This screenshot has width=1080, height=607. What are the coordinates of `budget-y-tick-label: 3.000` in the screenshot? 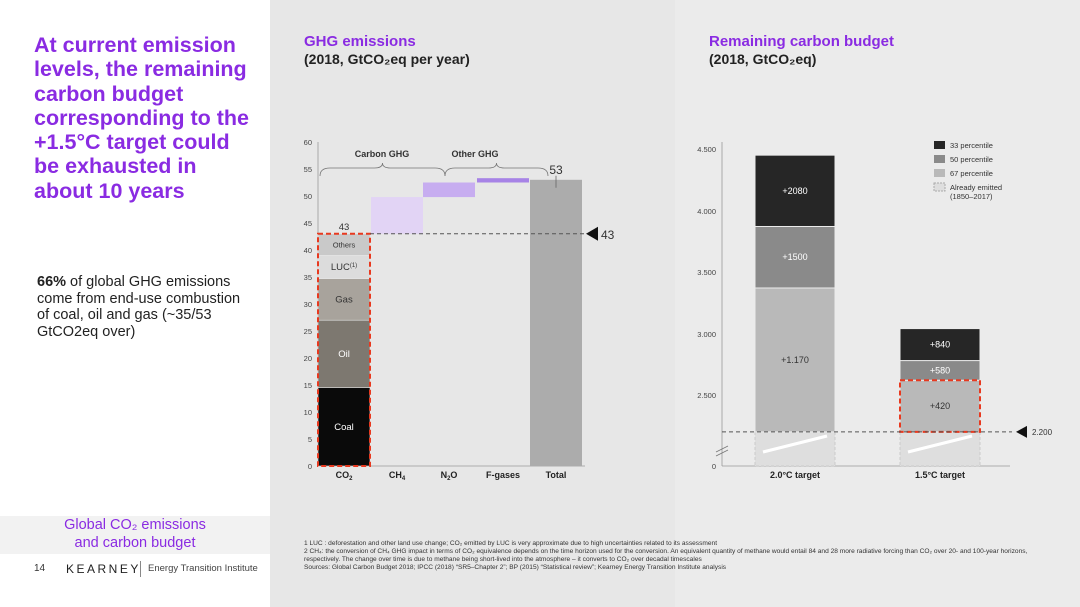 It's located at (706, 334).